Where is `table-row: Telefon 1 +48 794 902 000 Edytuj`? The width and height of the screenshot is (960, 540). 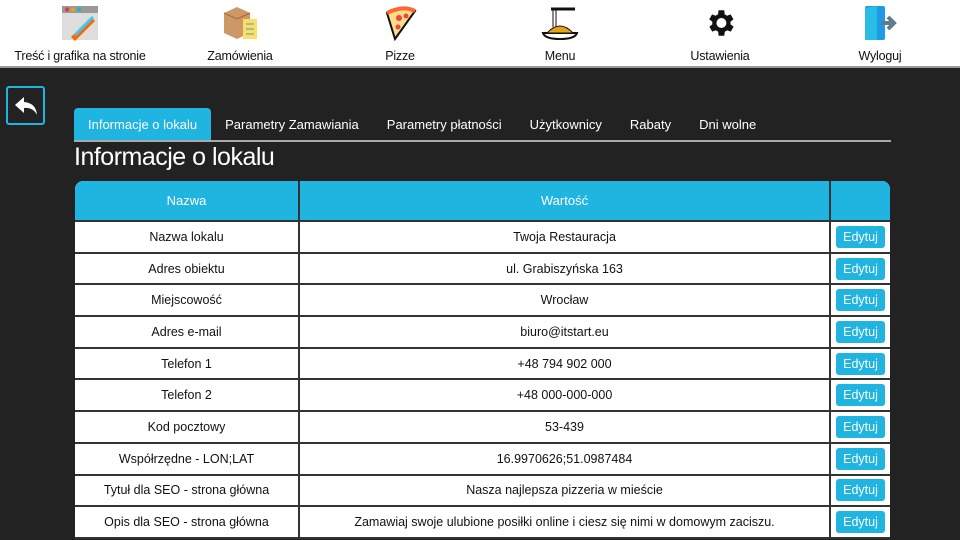
table-row: Telefon 1 +48 794 902 000 Edytuj is located at coordinates (482, 364).